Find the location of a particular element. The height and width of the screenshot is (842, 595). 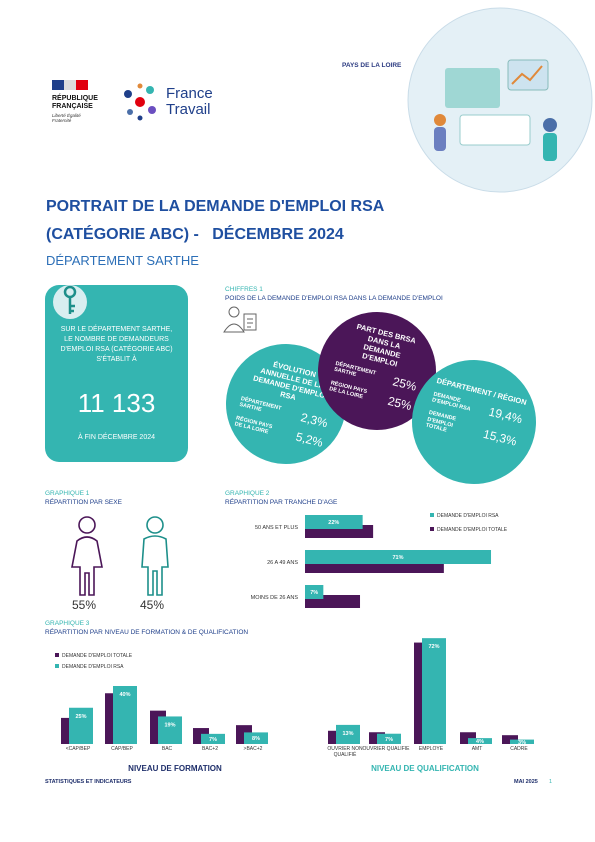

chart-label: GRAPHIQUE 3 is located at coordinates (67, 623).